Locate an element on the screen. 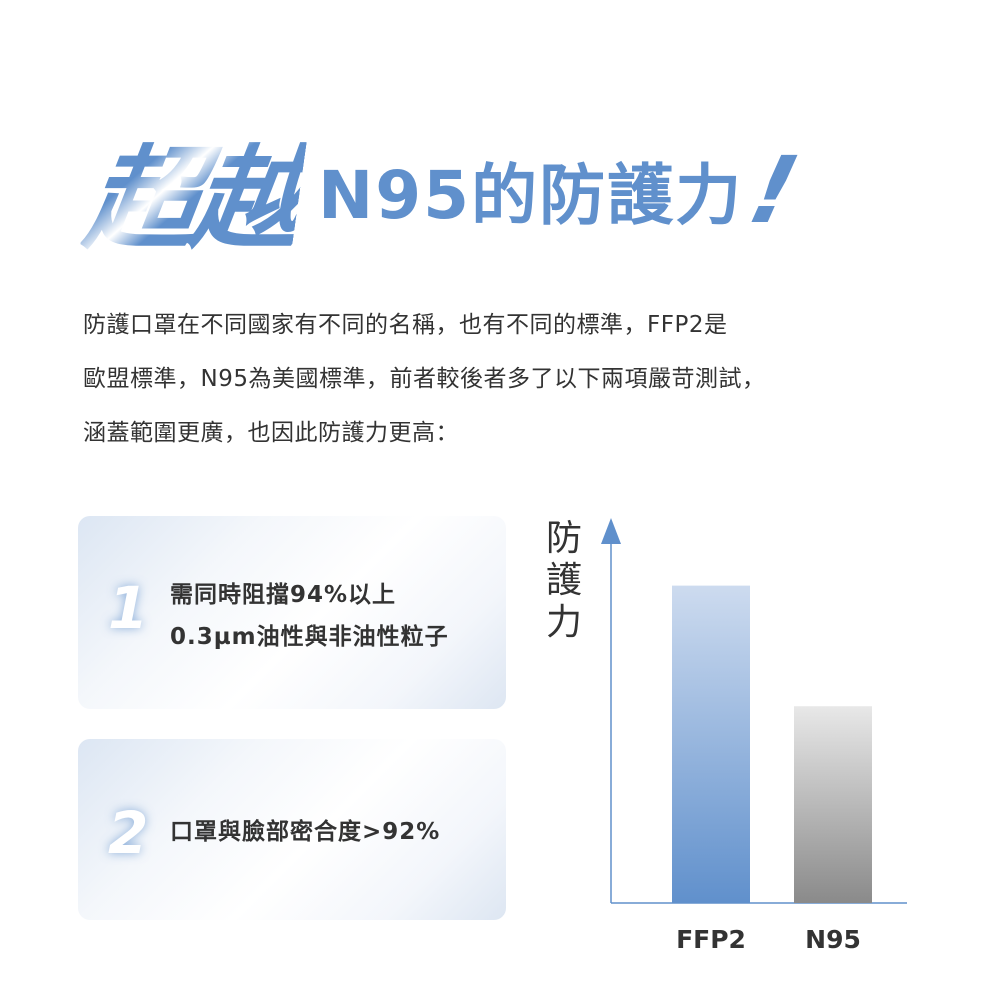 Image resolution: width=1000 pixels, height=1000 pixels. card-number: 2 is located at coordinates (128, 833).